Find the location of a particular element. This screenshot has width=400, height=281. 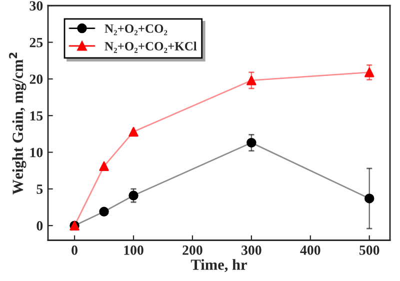

y-axis-title: Weight Gain, mg/cm$^{2}$ is located at coordinates (17, 123).